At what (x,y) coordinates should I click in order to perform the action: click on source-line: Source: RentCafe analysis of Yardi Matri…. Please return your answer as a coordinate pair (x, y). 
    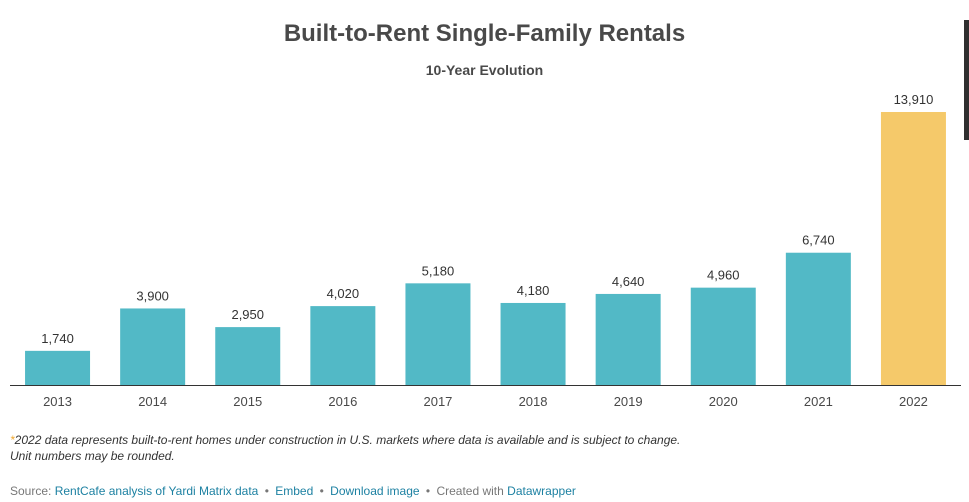
    Looking at the image, I should click on (293, 491).